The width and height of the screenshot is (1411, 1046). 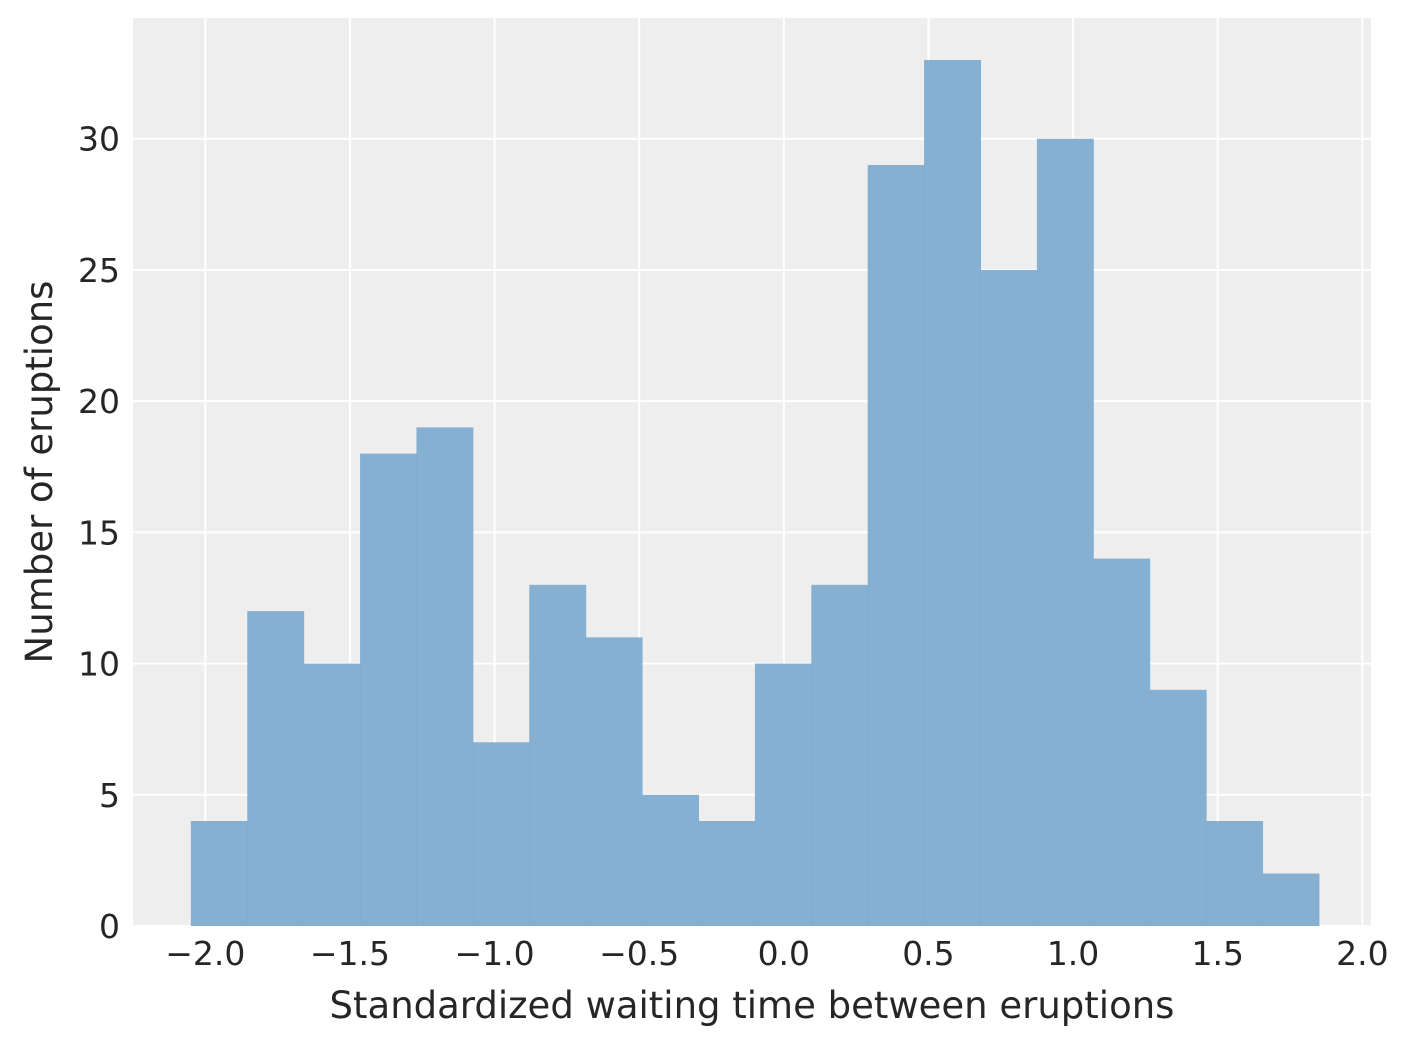 What do you see at coordinates (784, 953) in the screenshot?
I see `x-tick-label: 0.0` at bounding box center [784, 953].